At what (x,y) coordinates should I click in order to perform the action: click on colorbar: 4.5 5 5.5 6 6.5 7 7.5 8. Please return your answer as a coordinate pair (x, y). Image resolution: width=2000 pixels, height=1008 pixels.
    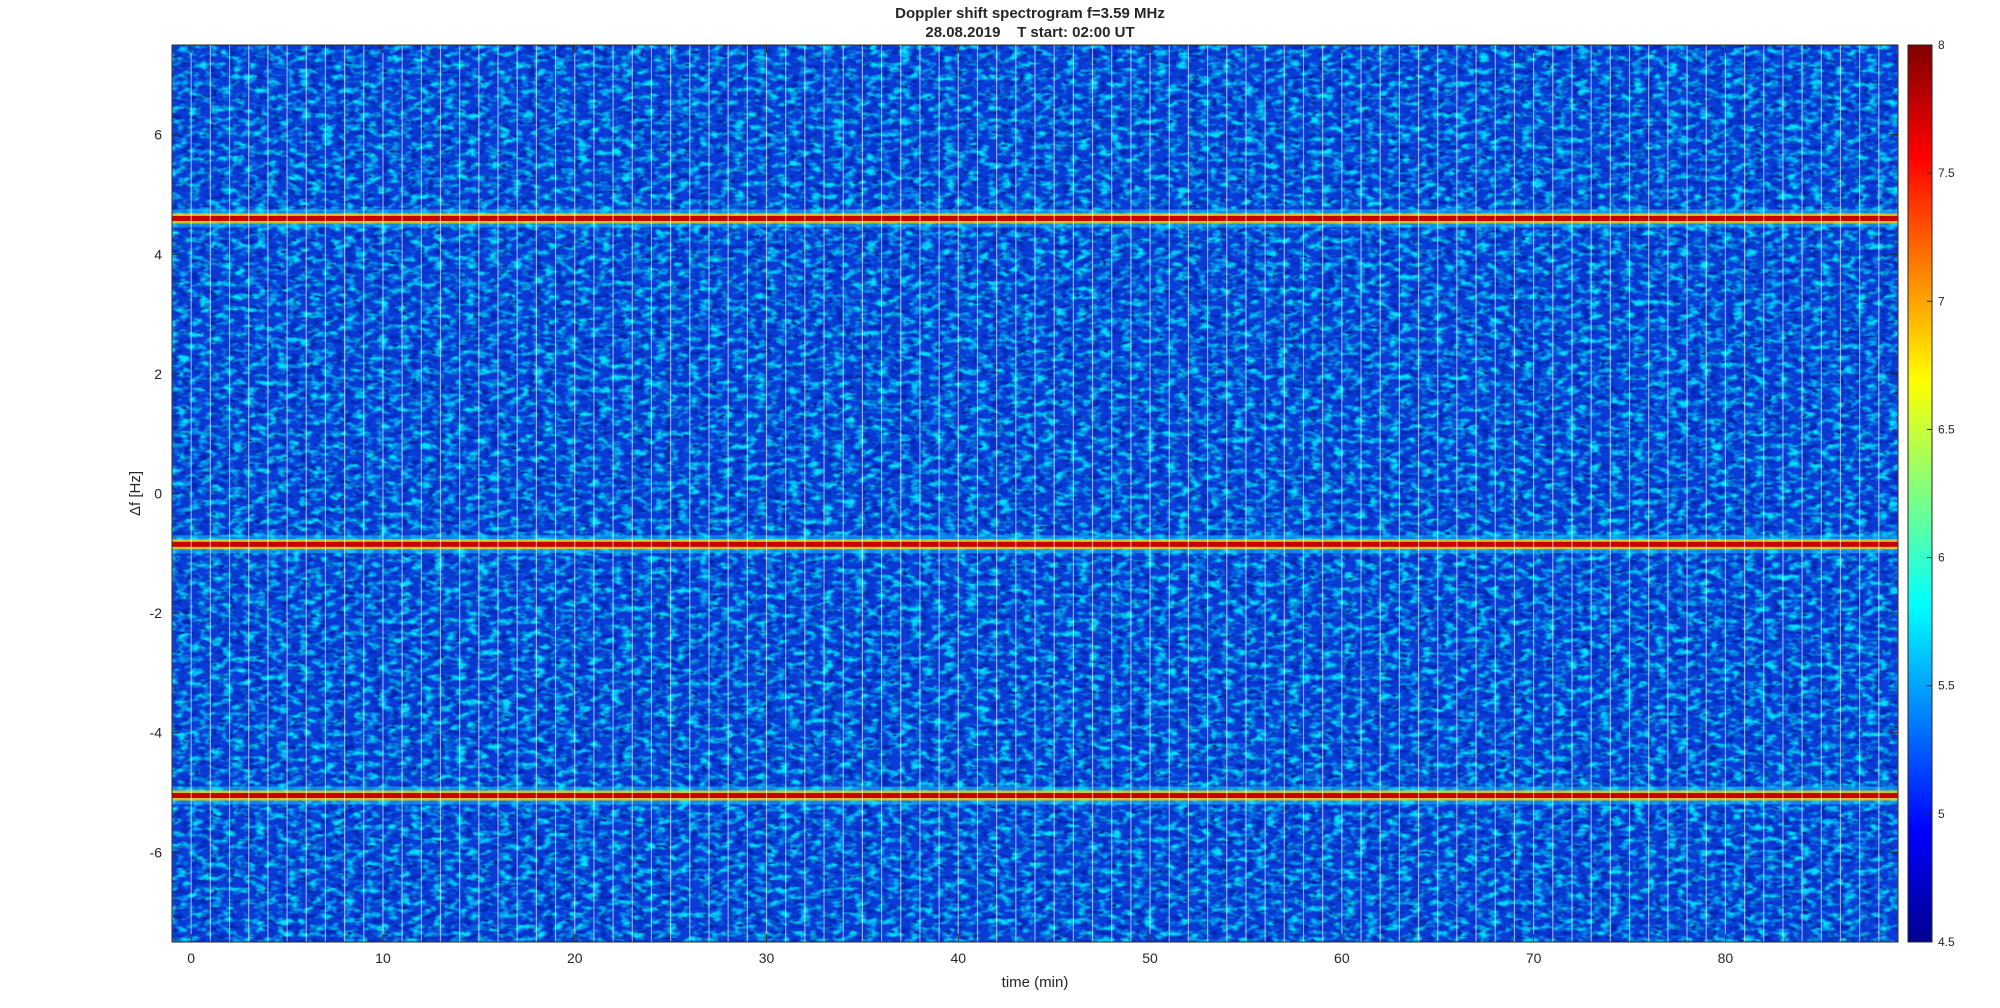
    Looking at the image, I should click on (1931, 493).